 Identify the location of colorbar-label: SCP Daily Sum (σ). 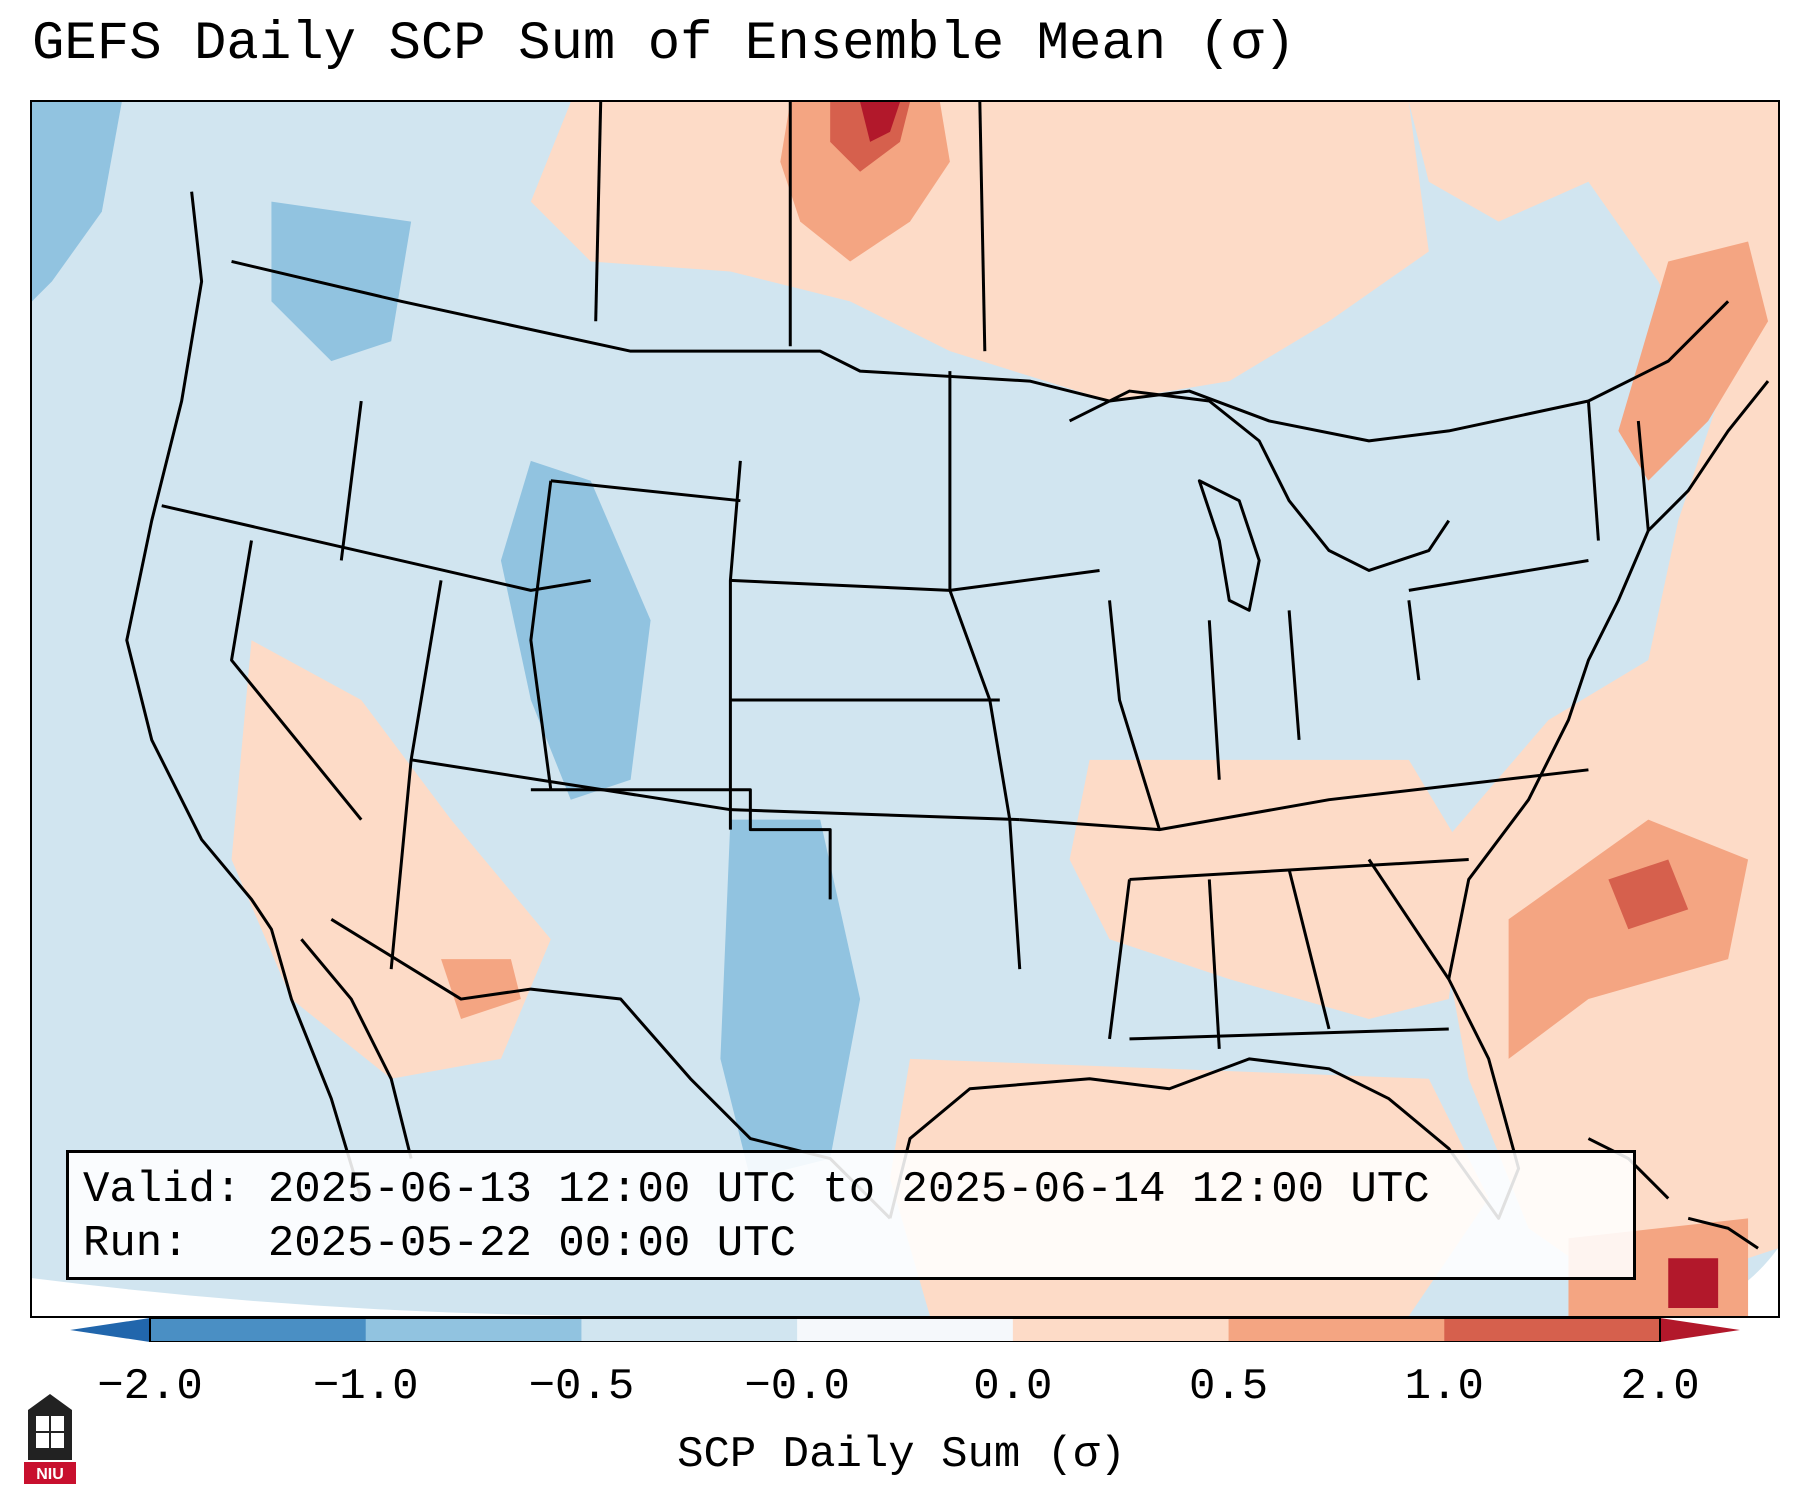
(901, 1455).